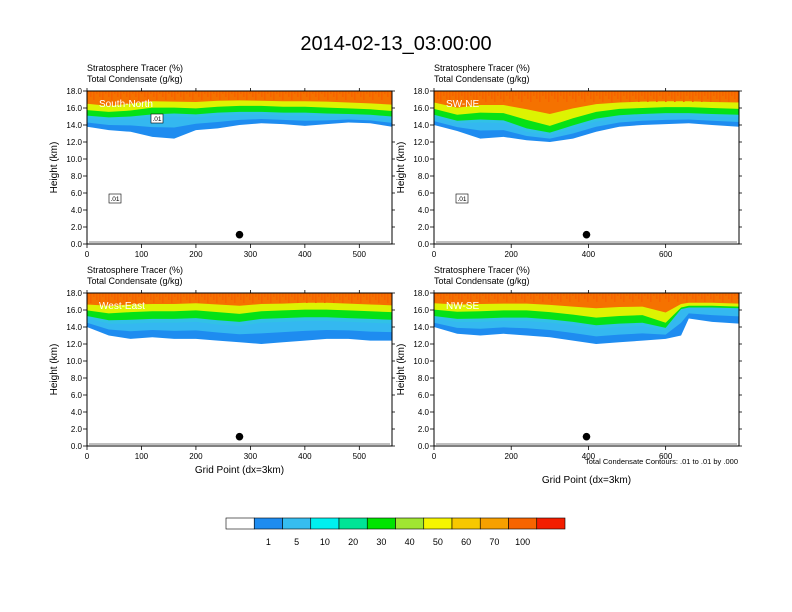 This screenshot has width=792, height=612. I want to click on colorbar-label: 60, so click(466, 542).